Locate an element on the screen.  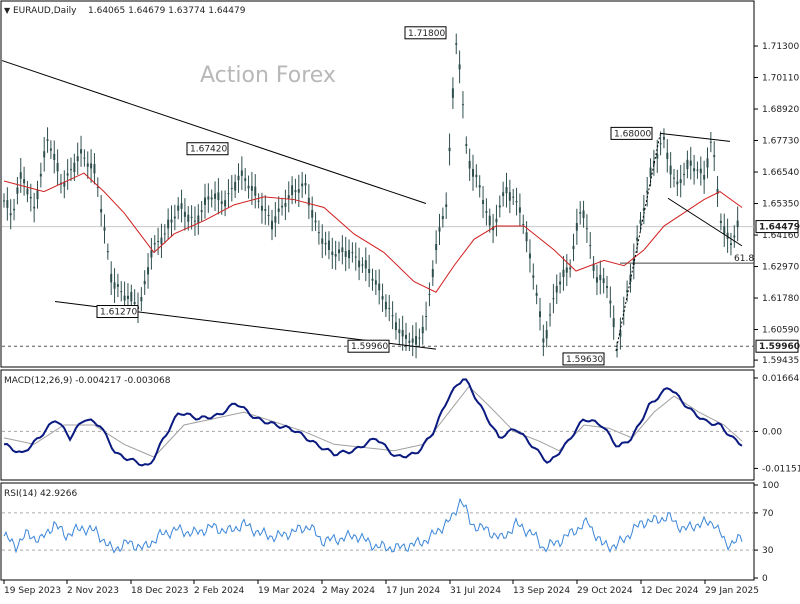
watermark: Action Forex is located at coordinates (268, 75).